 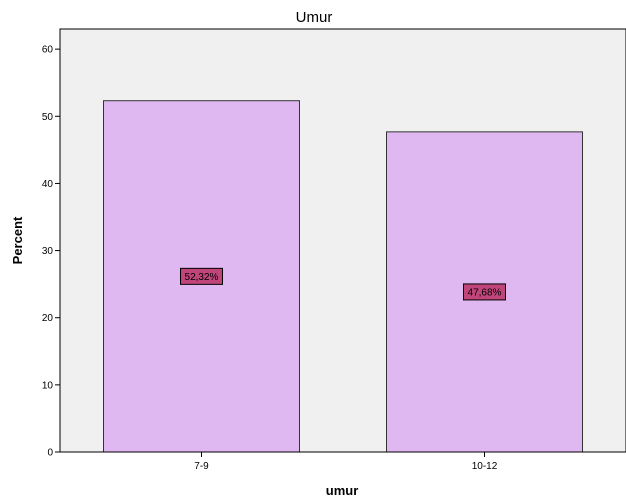 I want to click on chart-title: Umur, so click(x=314, y=17).